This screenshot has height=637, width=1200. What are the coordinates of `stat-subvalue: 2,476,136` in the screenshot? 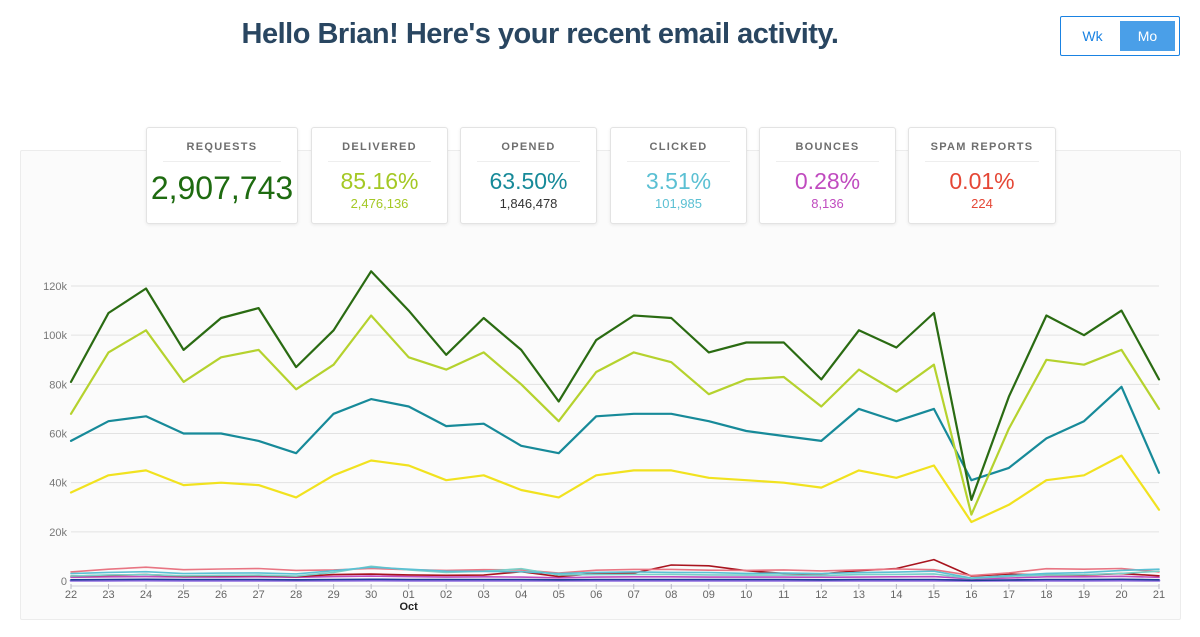 It's located at (379, 203).